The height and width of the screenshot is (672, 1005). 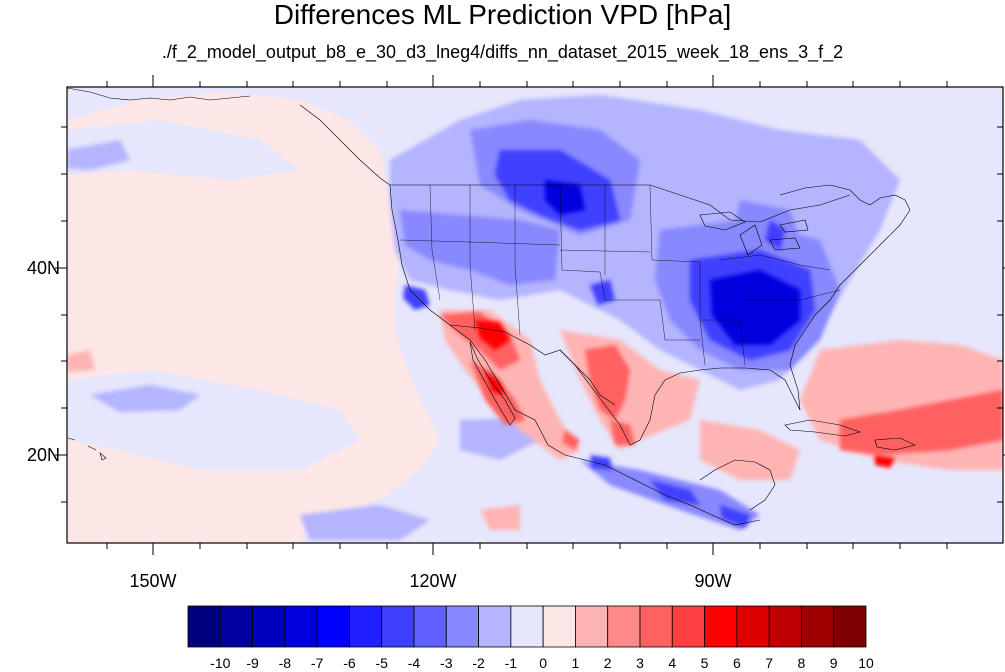 I want to click on border-us-canada, so click(x=620, y=203).